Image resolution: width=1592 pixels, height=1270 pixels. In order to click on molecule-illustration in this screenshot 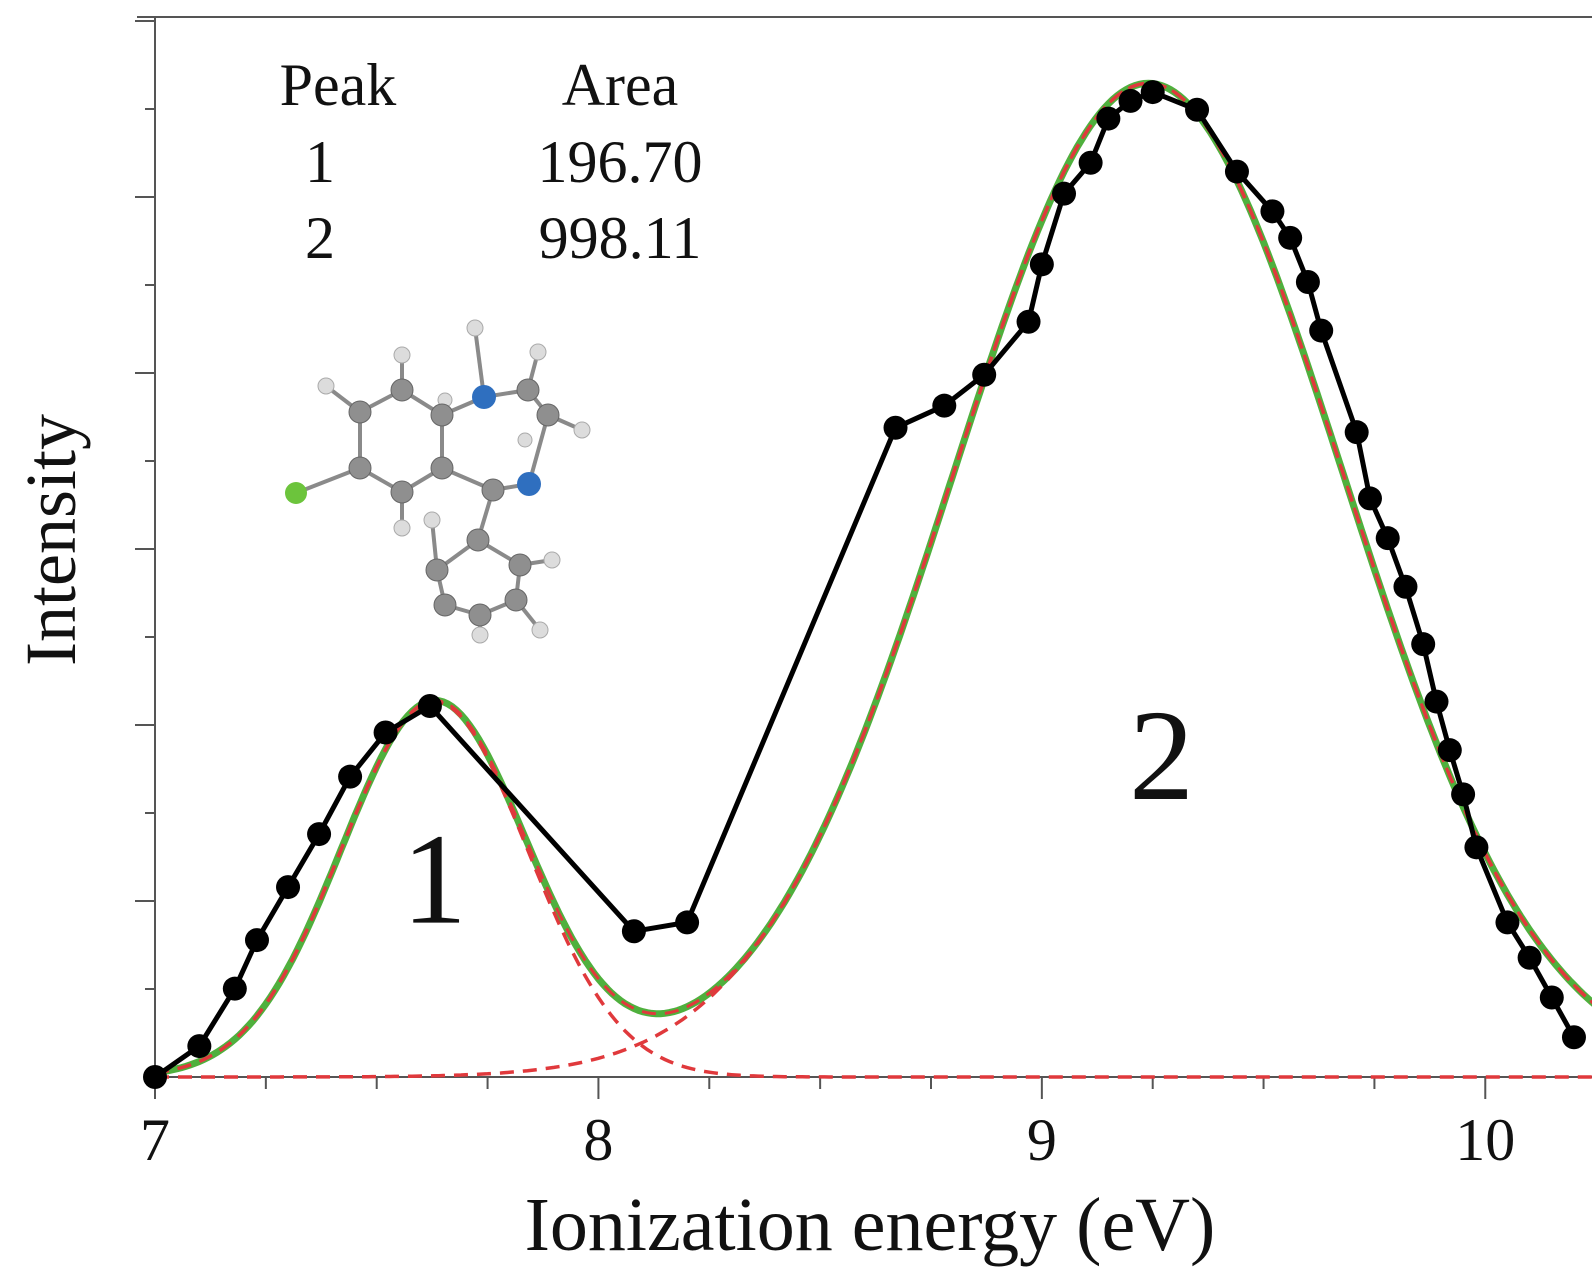, I will do `click(438, 481)`.